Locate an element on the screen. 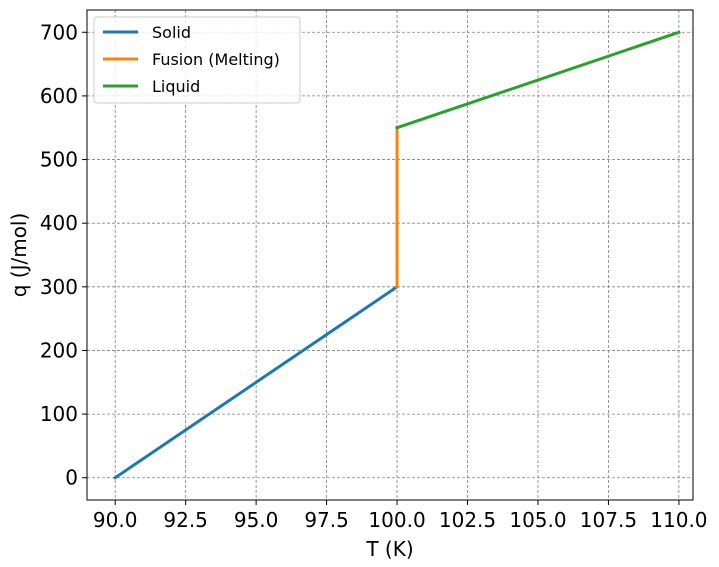 Image resolution: width=719 pixels, height=567 pixels. x-tick-label: 95.0 is located at coordinates (256, 520).